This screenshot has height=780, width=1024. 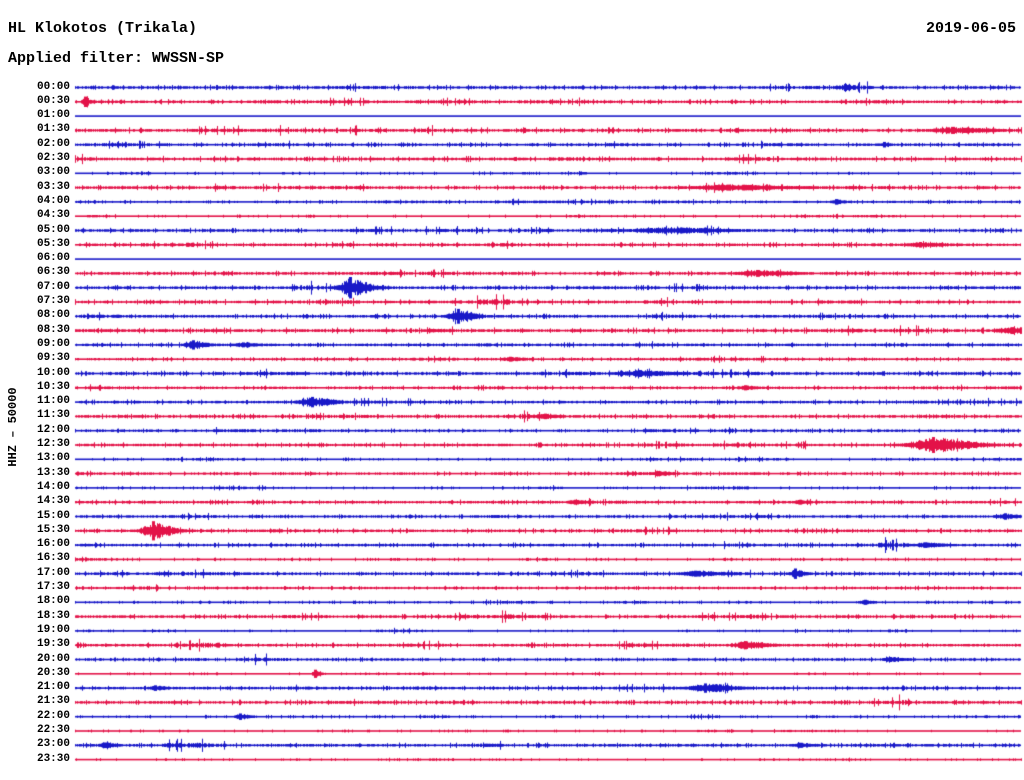 What do you see at coordinates (53, 272) in the screenshot?
I see `row-time-label: 06:30` at bounding box center [53, 272].